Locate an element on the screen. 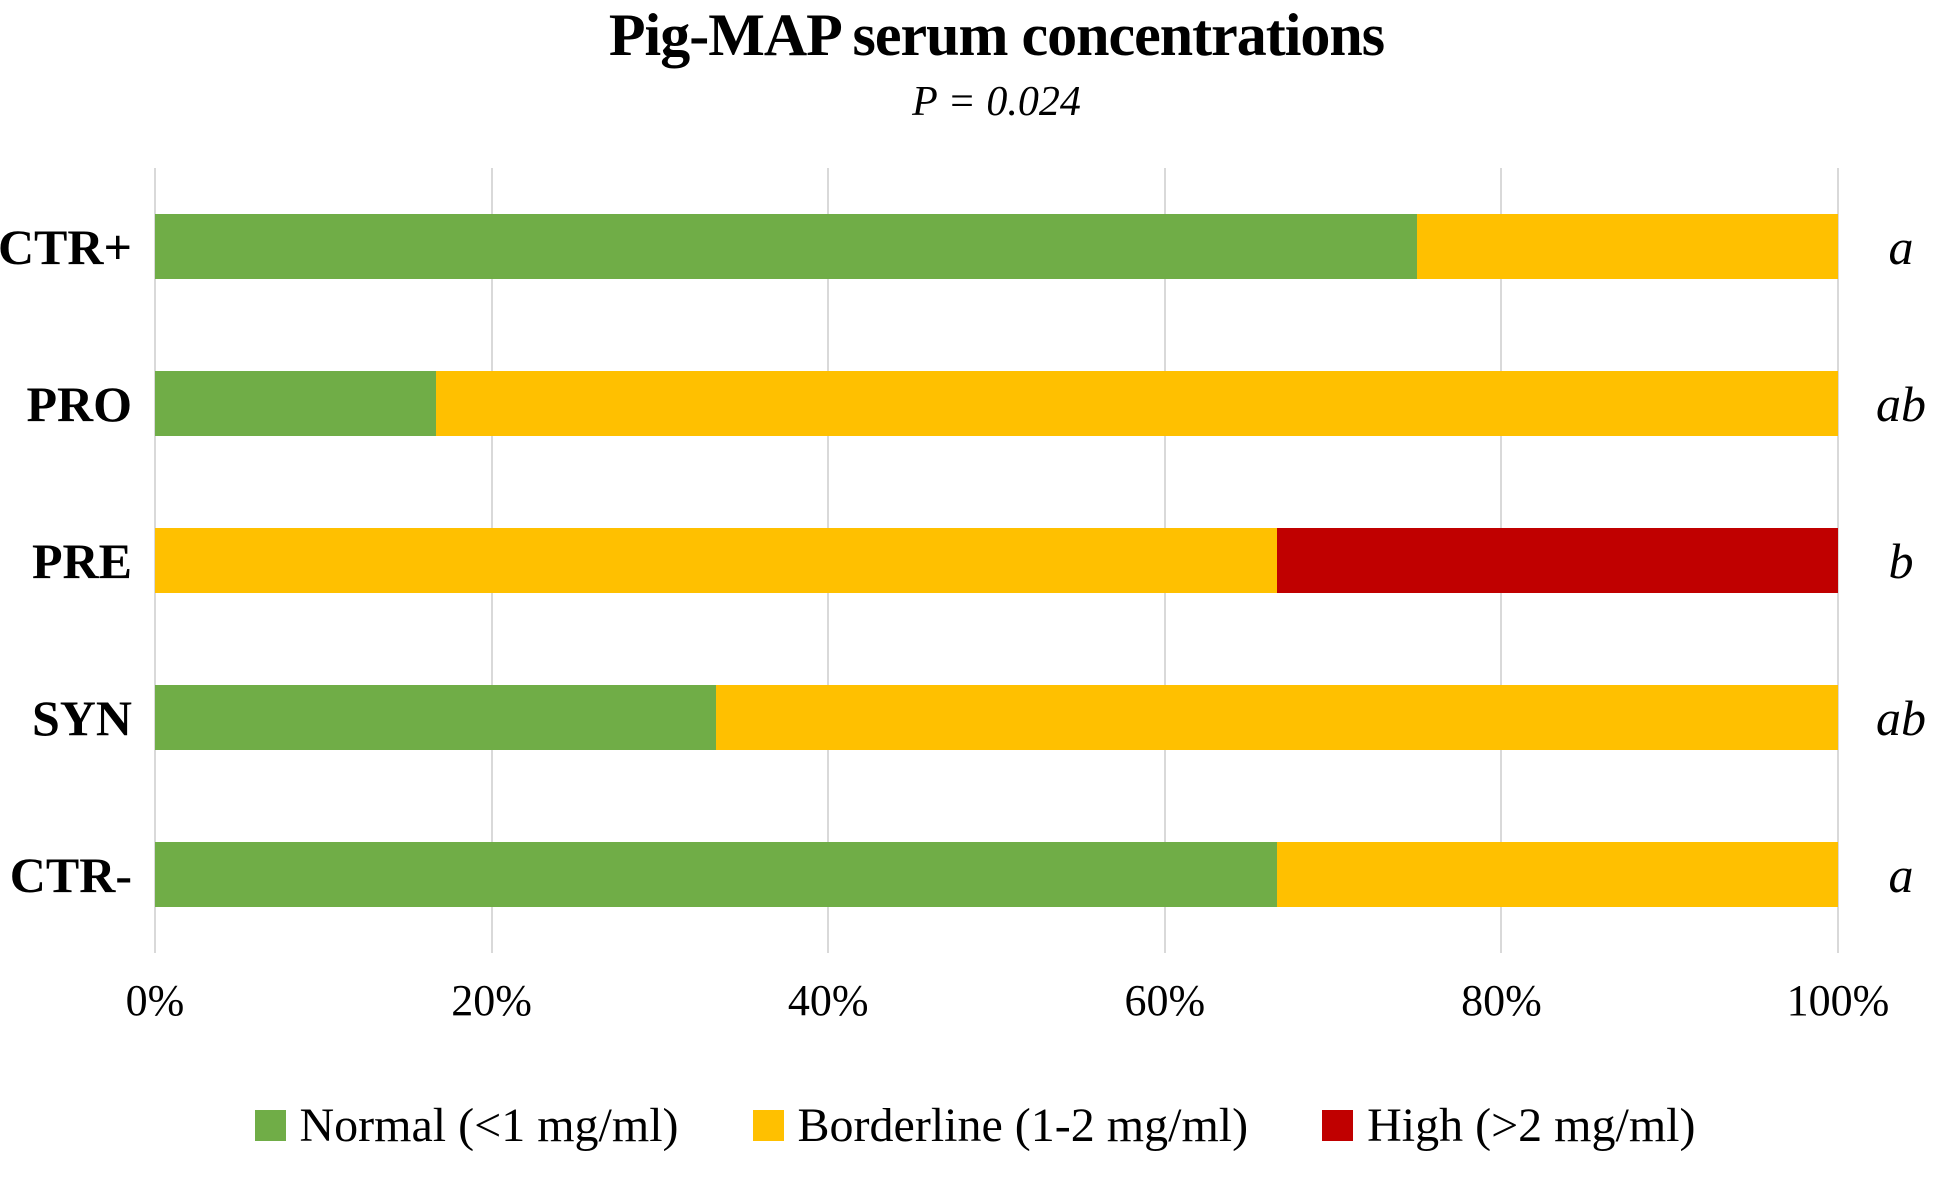 Image resolution: width=1950 pixels, height=1189 pixels. x-tick-label-60%: 60% is located at coordinates (1165, 1000).